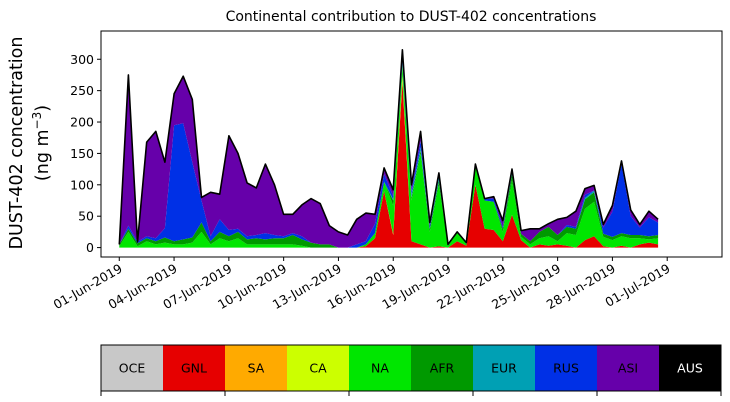 The width and height of the screenshot is (730, 402). I want to click on y-tick-label: 0, so click(90, 247).